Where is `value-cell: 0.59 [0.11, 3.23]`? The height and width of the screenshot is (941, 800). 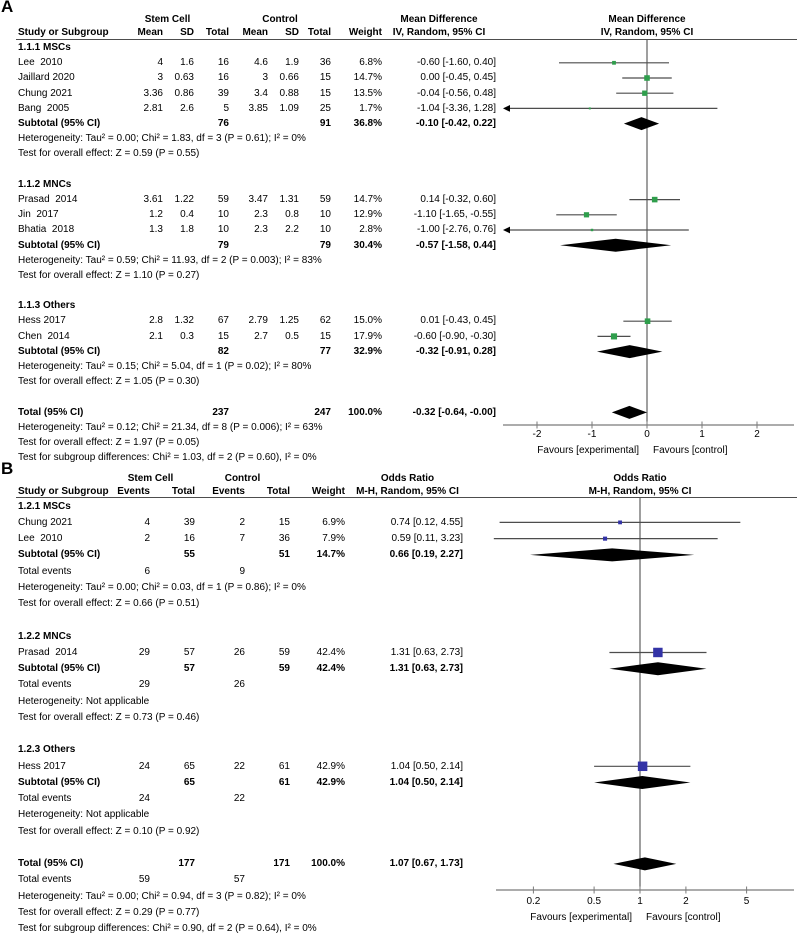 value-cell: 0.59 [0.11, 3.23] is located at coordinates (427, 539).